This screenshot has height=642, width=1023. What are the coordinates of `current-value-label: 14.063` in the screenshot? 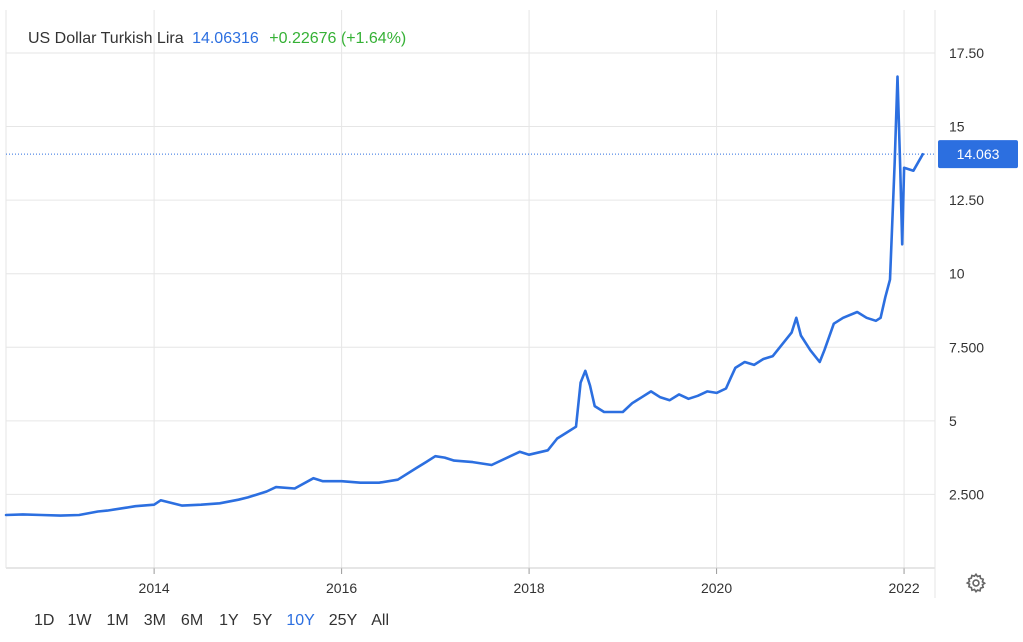 It's located at (978, 154).